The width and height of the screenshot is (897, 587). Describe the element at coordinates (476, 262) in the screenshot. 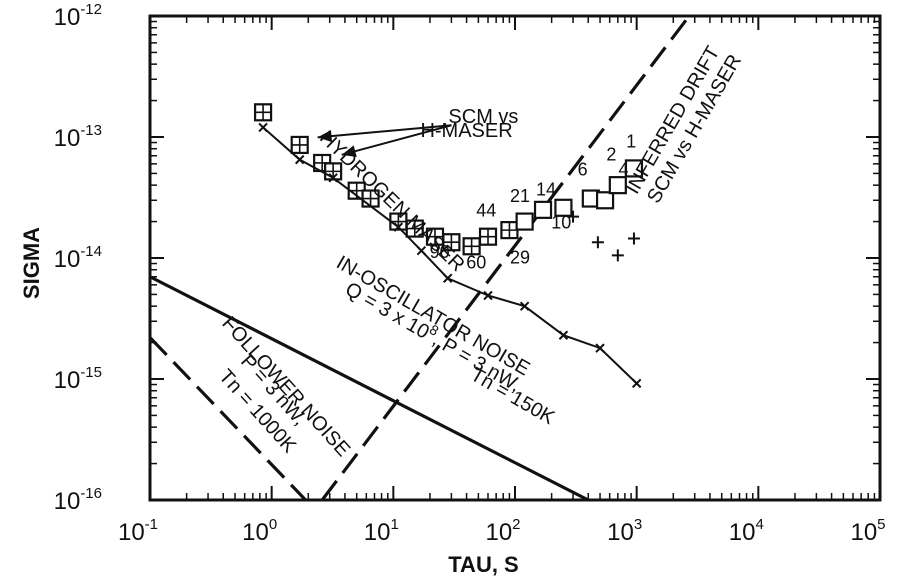

I see `point-label: 60` at that location.